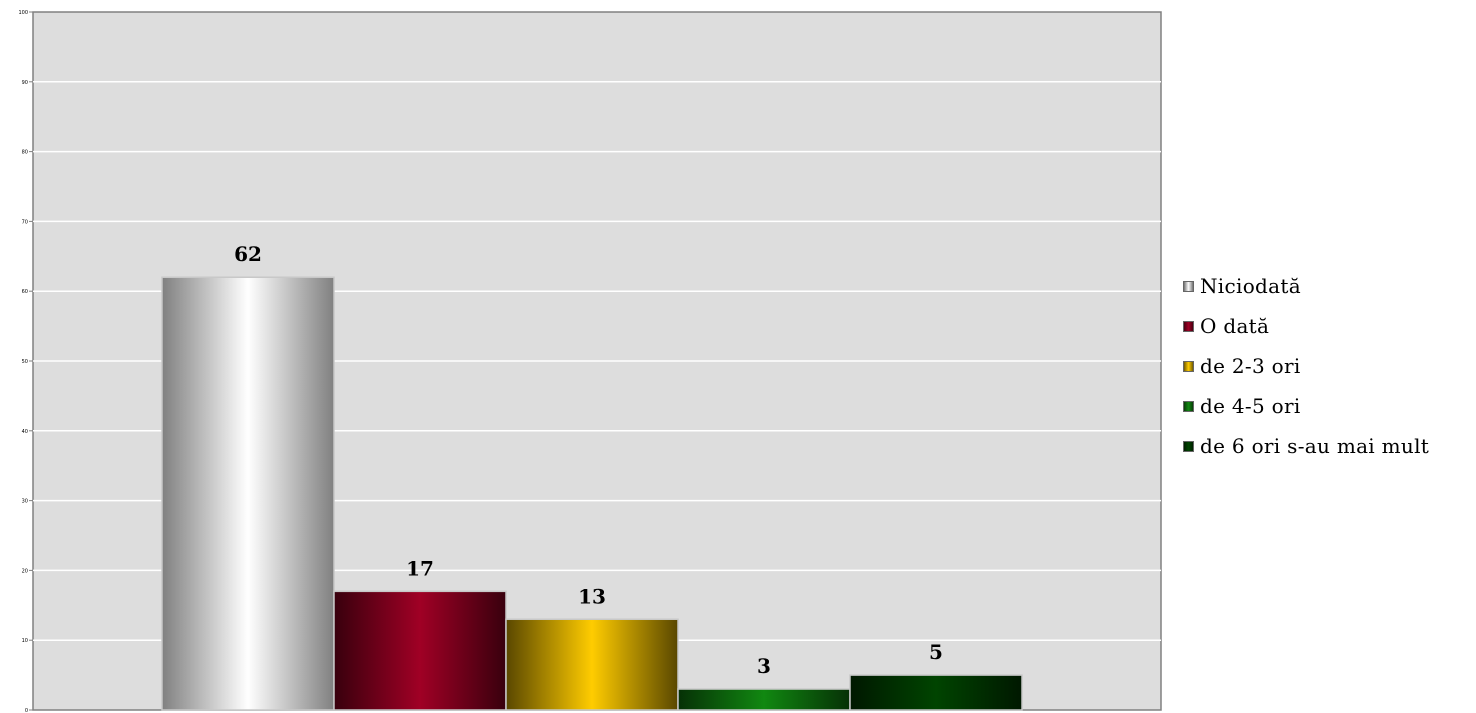 This screenshot has width=1476, height=713. What do you see at coordinates (26, 710) in the screenshot?
I see `y-tick-label: 0` at bounding box center [26, 710].